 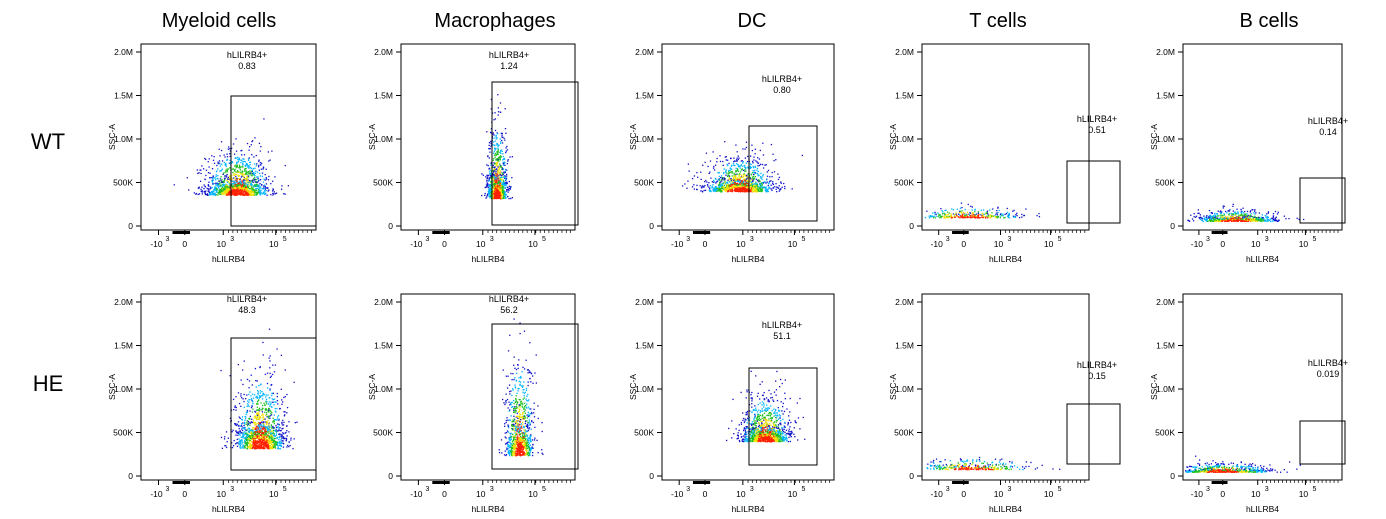 What do you see at coordinates (441, 232) in the screenshot?
I see `x-compressed-region` at bounding box center [441, 232].